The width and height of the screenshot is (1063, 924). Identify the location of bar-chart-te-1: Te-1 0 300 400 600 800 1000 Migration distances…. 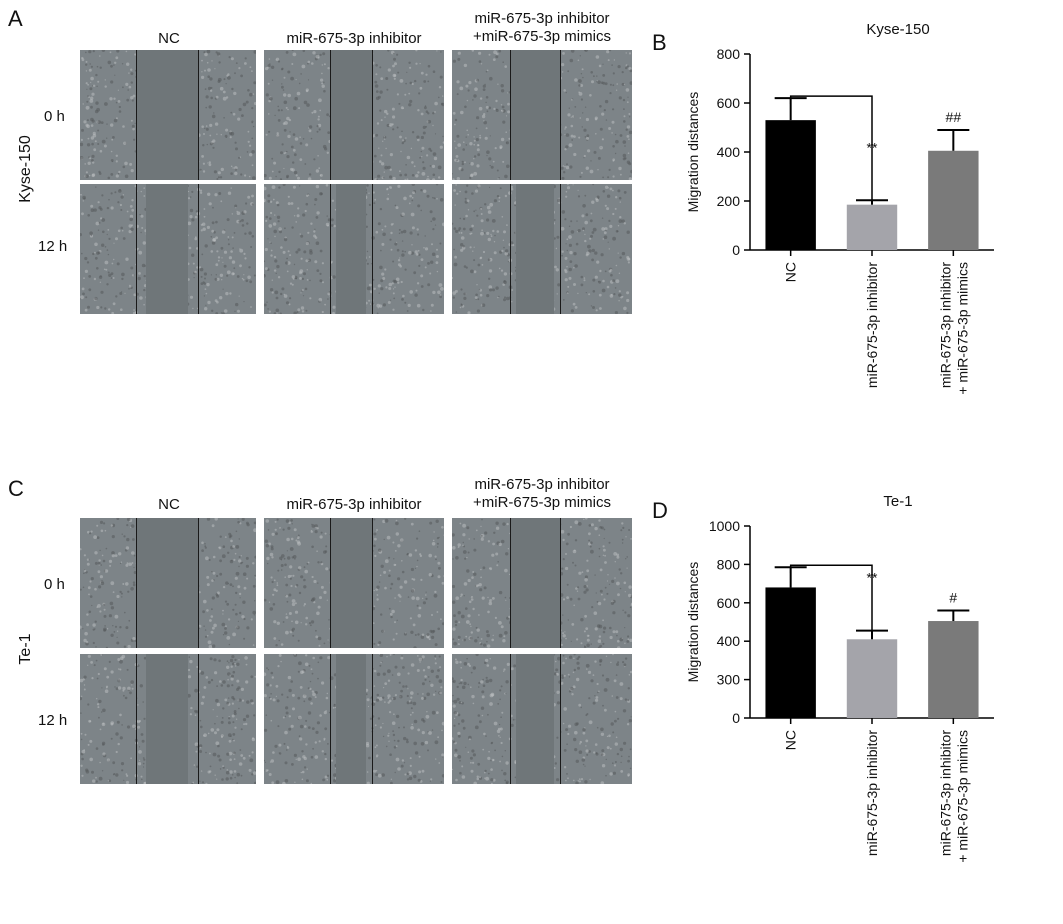
(839, 678).